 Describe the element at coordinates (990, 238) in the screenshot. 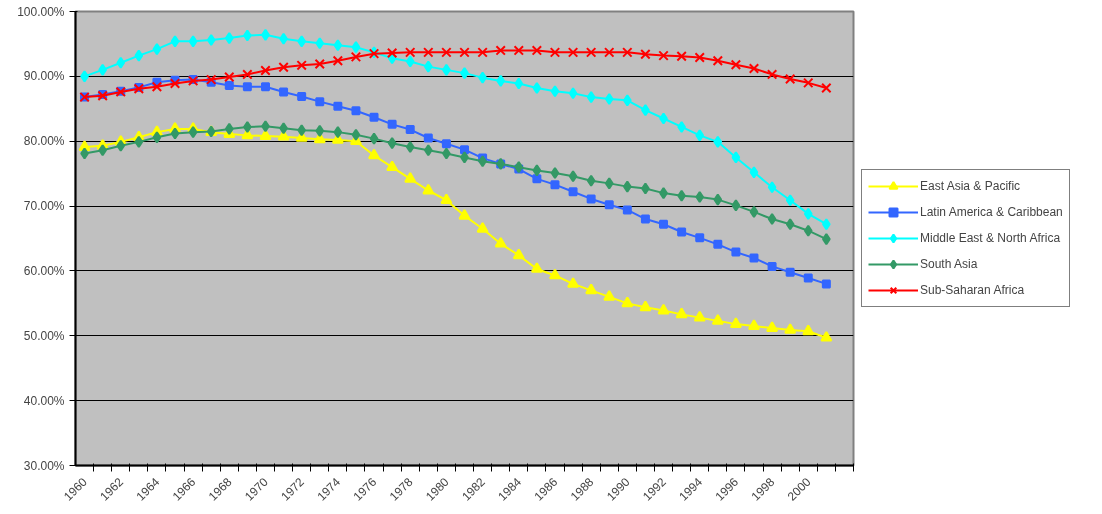

I see `legend-label: Middle East & North Africa` at that location.